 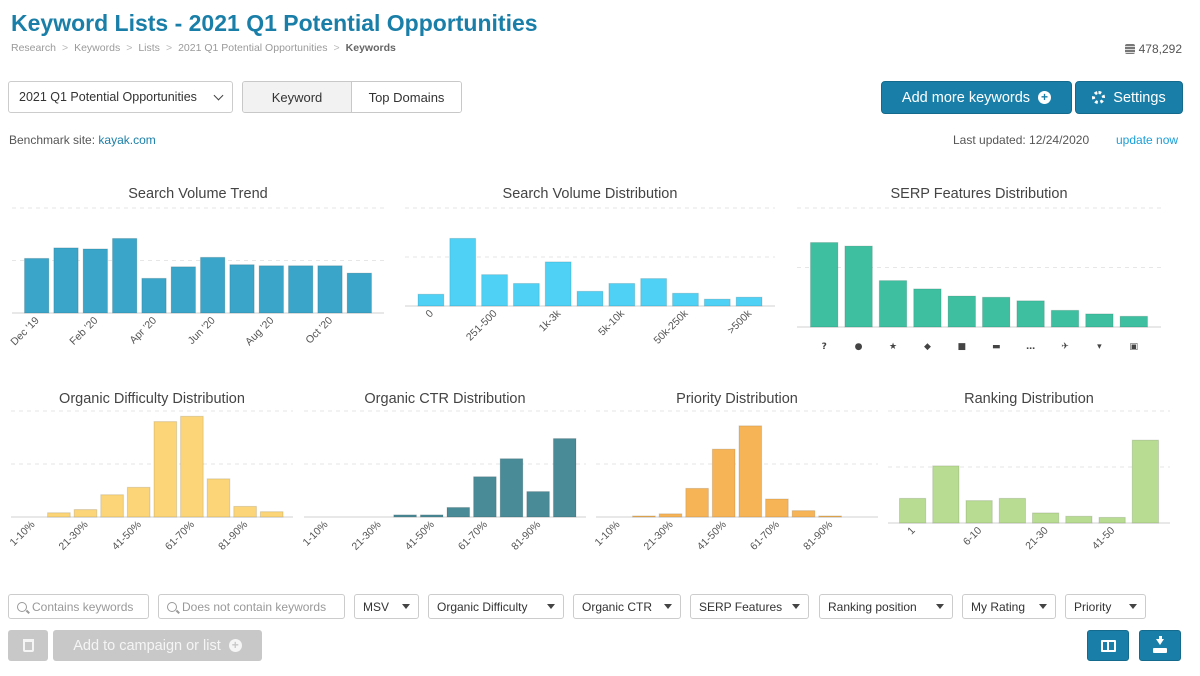 What do you see at coordinates (154, 295) in the screenshot?
I see `bar-Apr '20` at bounding box center [154, 295].